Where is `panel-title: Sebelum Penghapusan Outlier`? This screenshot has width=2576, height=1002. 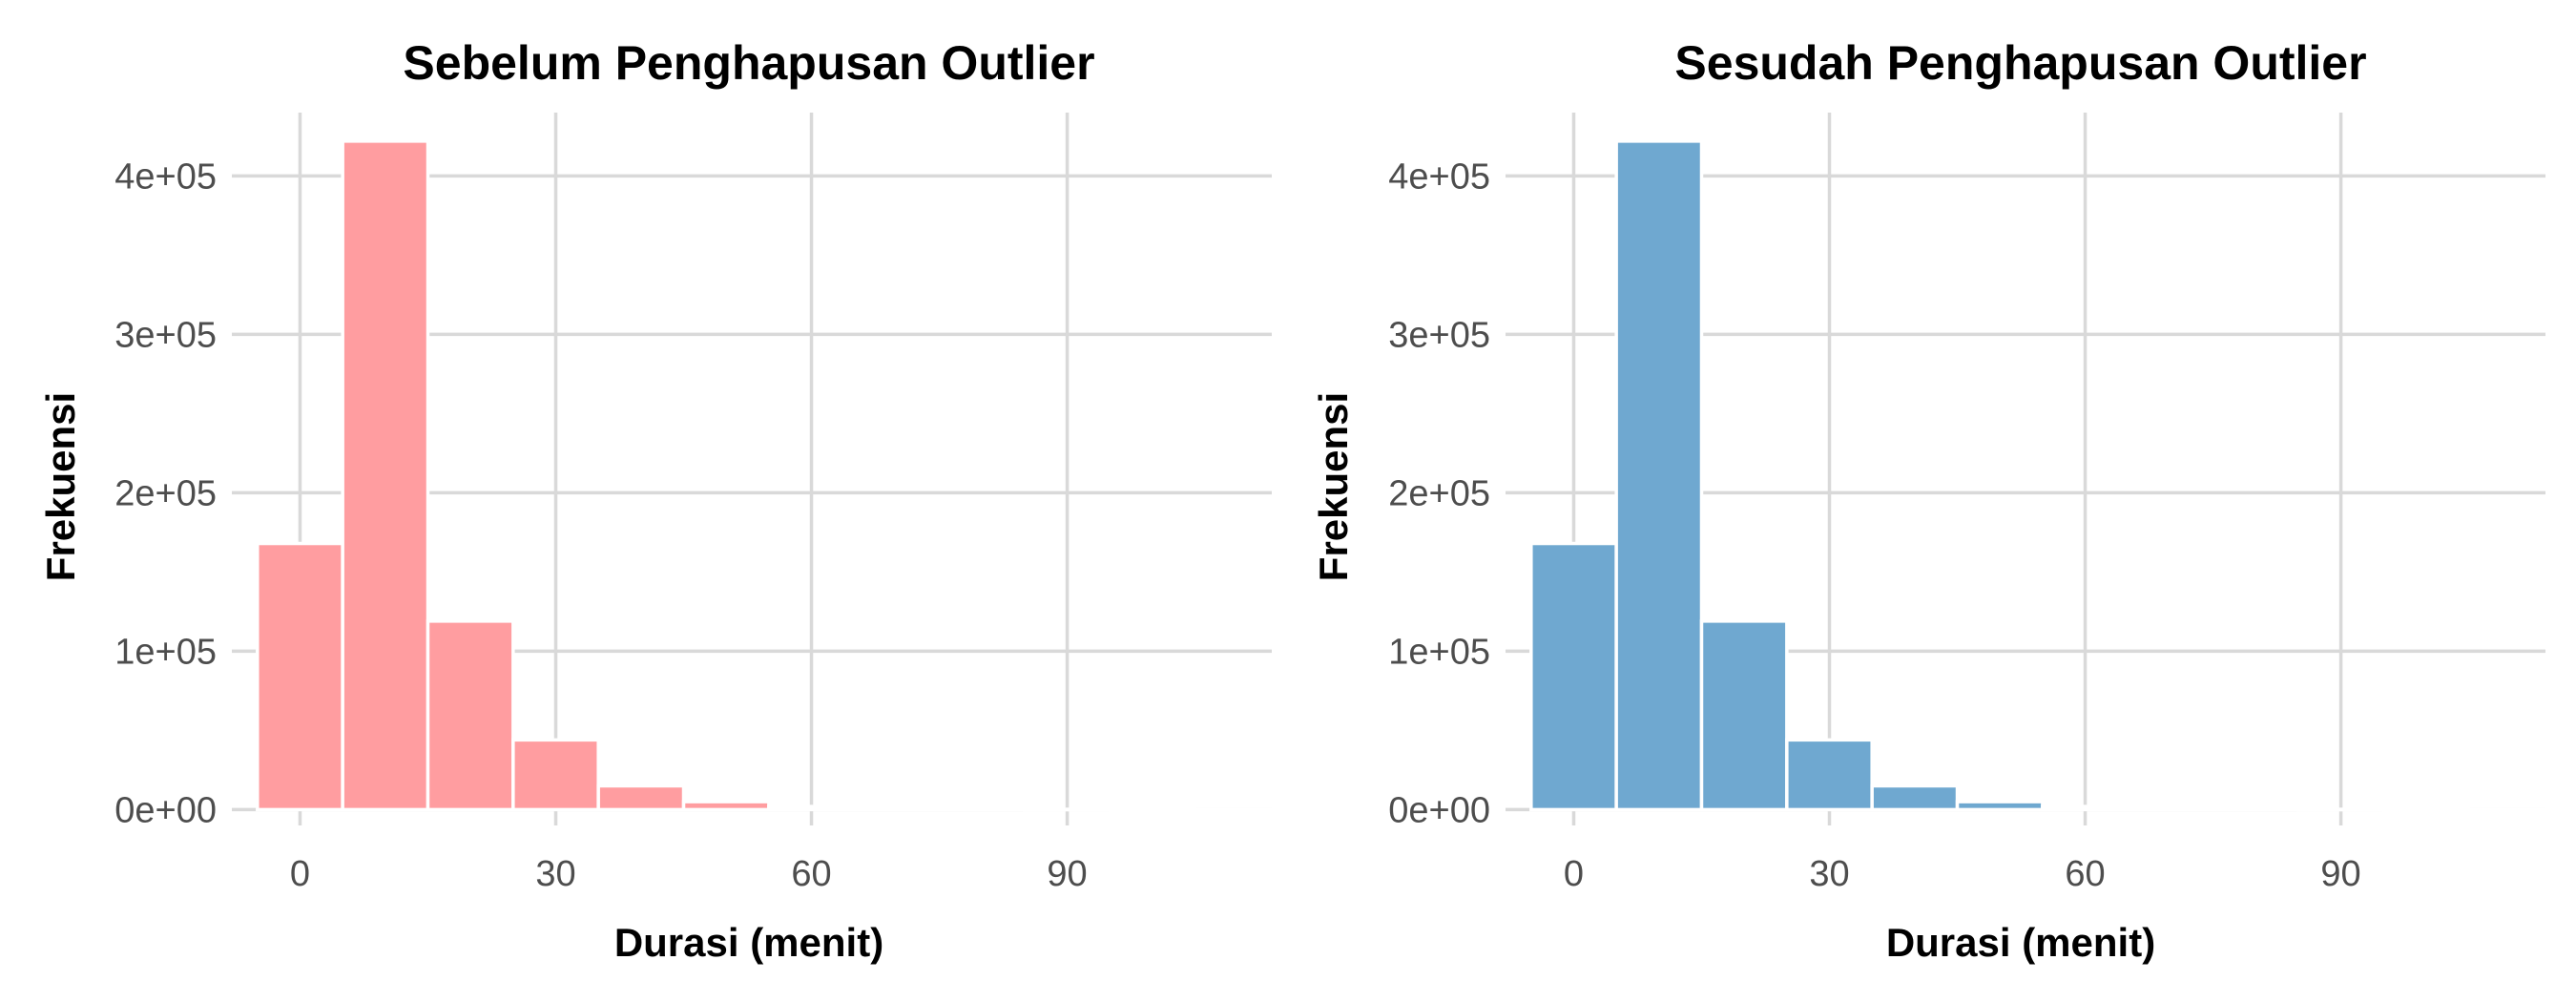
panel-title: Sebelum Penghapusan Outlier is located at coordinates (748, 63).